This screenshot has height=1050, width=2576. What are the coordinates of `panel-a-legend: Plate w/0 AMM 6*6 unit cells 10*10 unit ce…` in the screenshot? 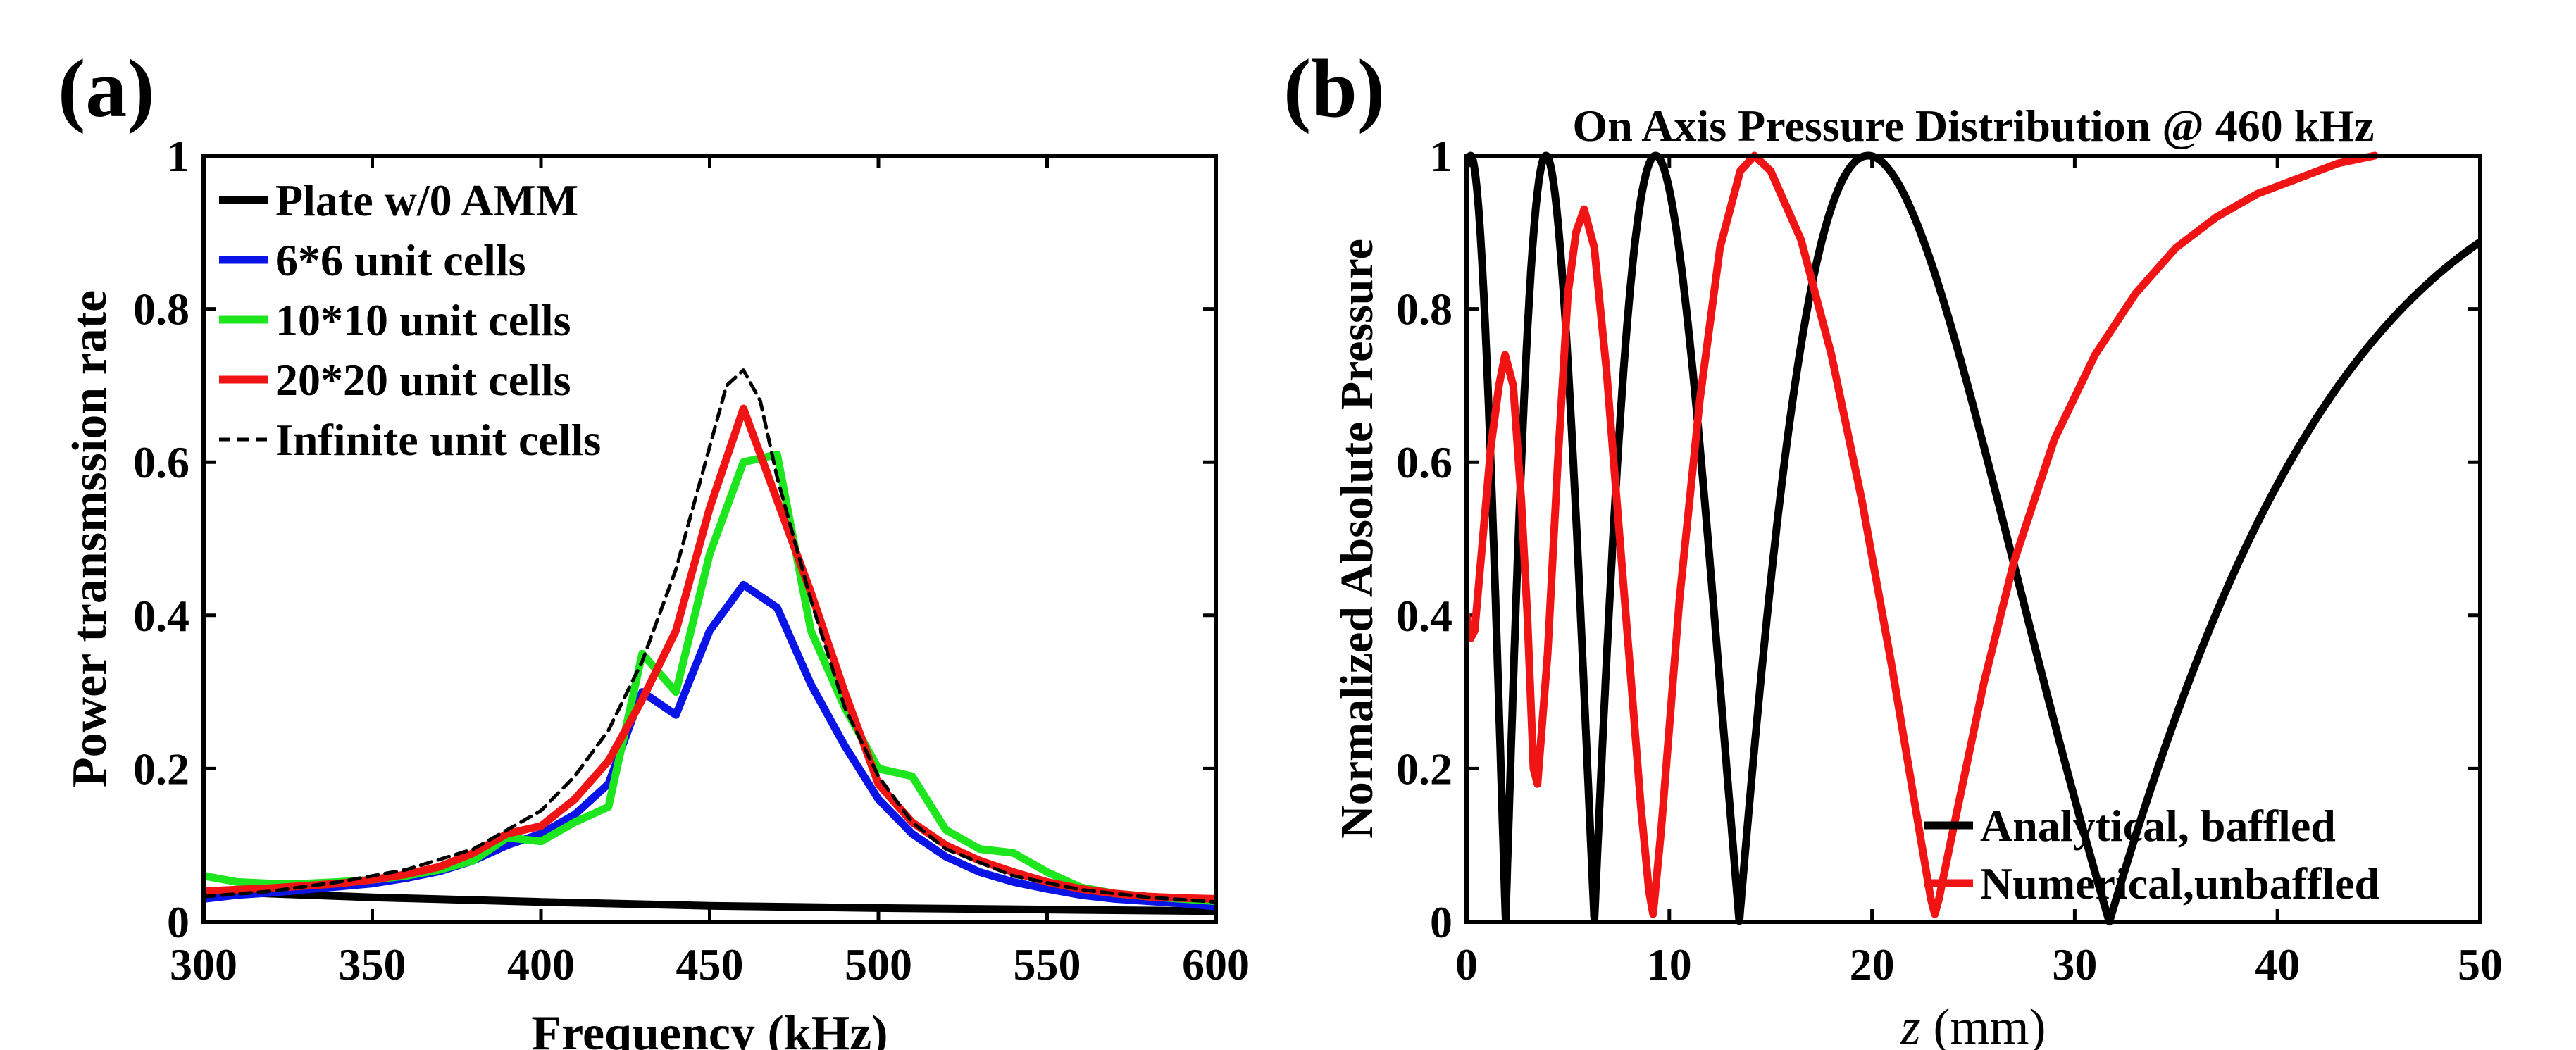 It's located at (410, 320).